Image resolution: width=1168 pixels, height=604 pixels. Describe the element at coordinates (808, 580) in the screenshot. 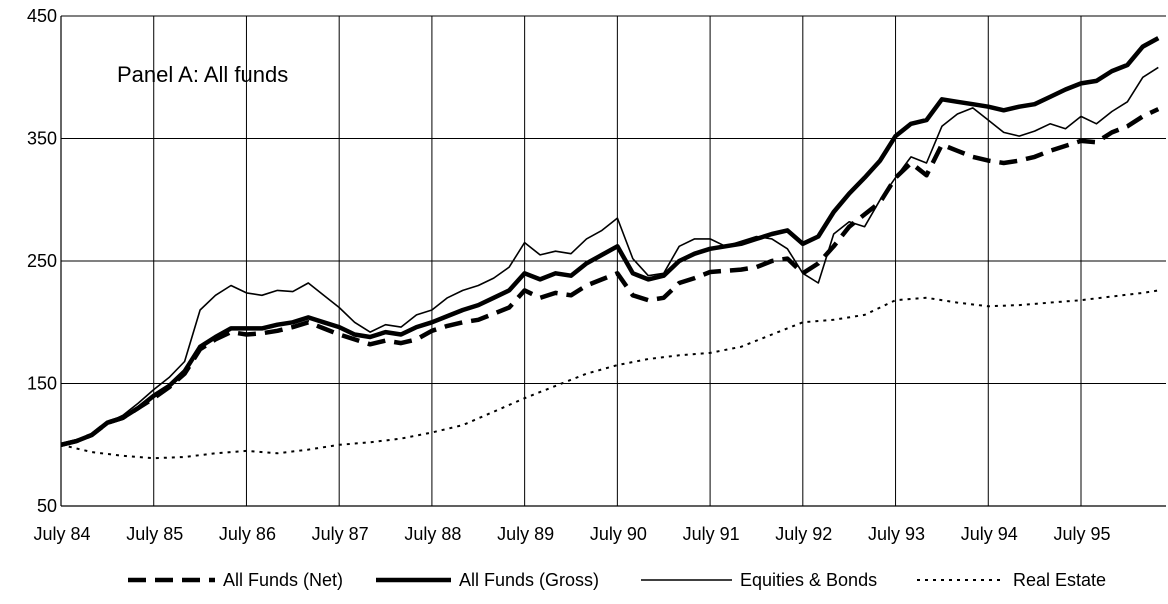

I see `legend-label: Equities & Bonds` at that location.